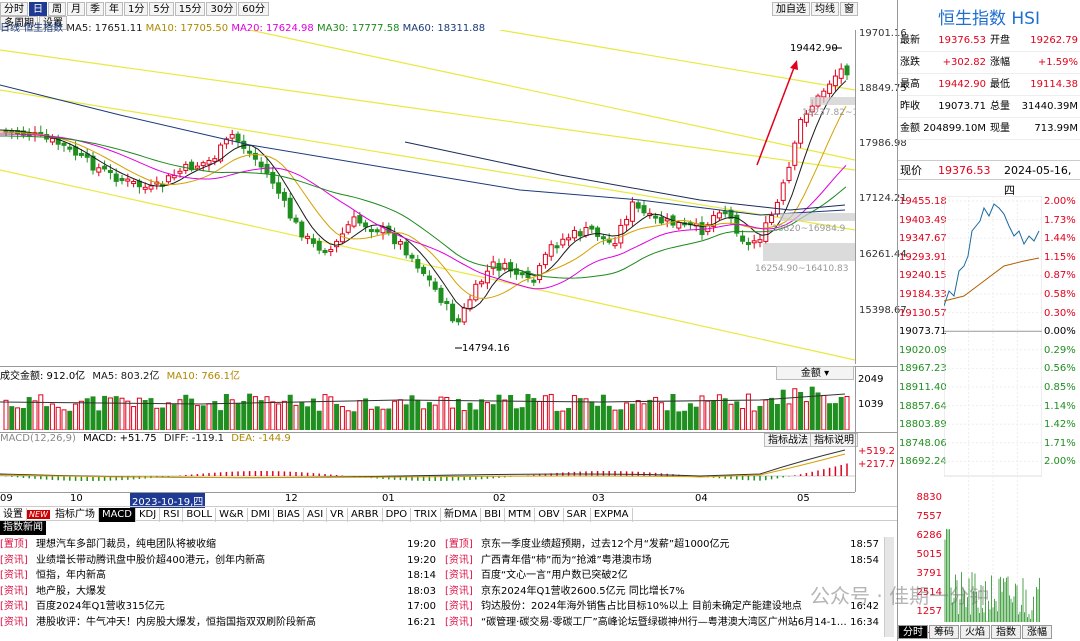 The image size is (1080, 641). What do you see at coordinates (136, 9) in the screenshot?
I see `period-6: 1分` at bounding box center [136, 9].